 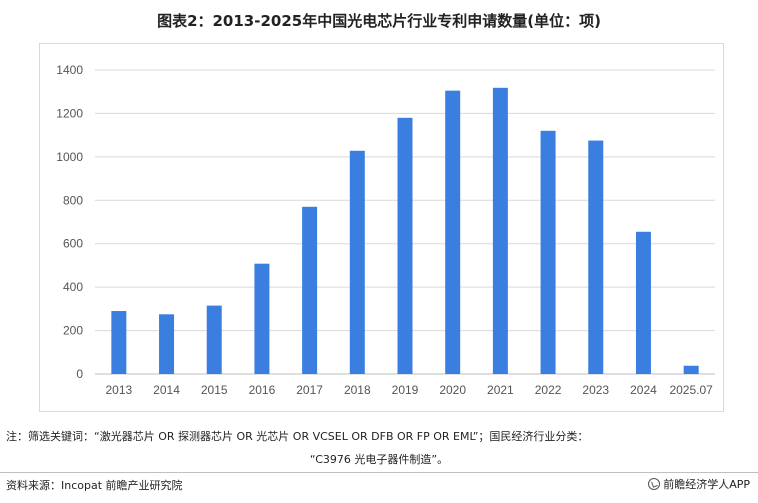 I want to click on footer-divider, so click(x=379, y=472).